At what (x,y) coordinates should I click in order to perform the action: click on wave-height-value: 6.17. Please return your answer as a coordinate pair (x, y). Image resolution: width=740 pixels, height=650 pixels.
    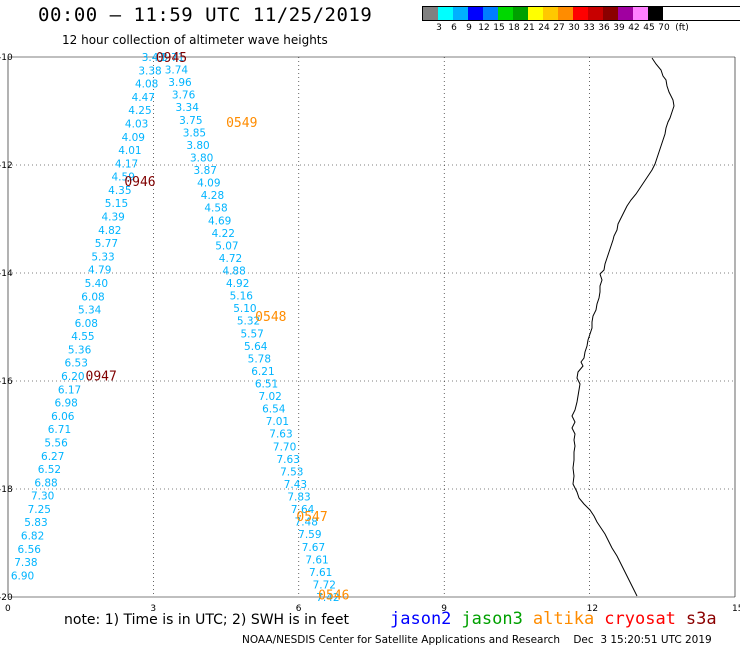
    Looking at the image, I should click on (69, 390).